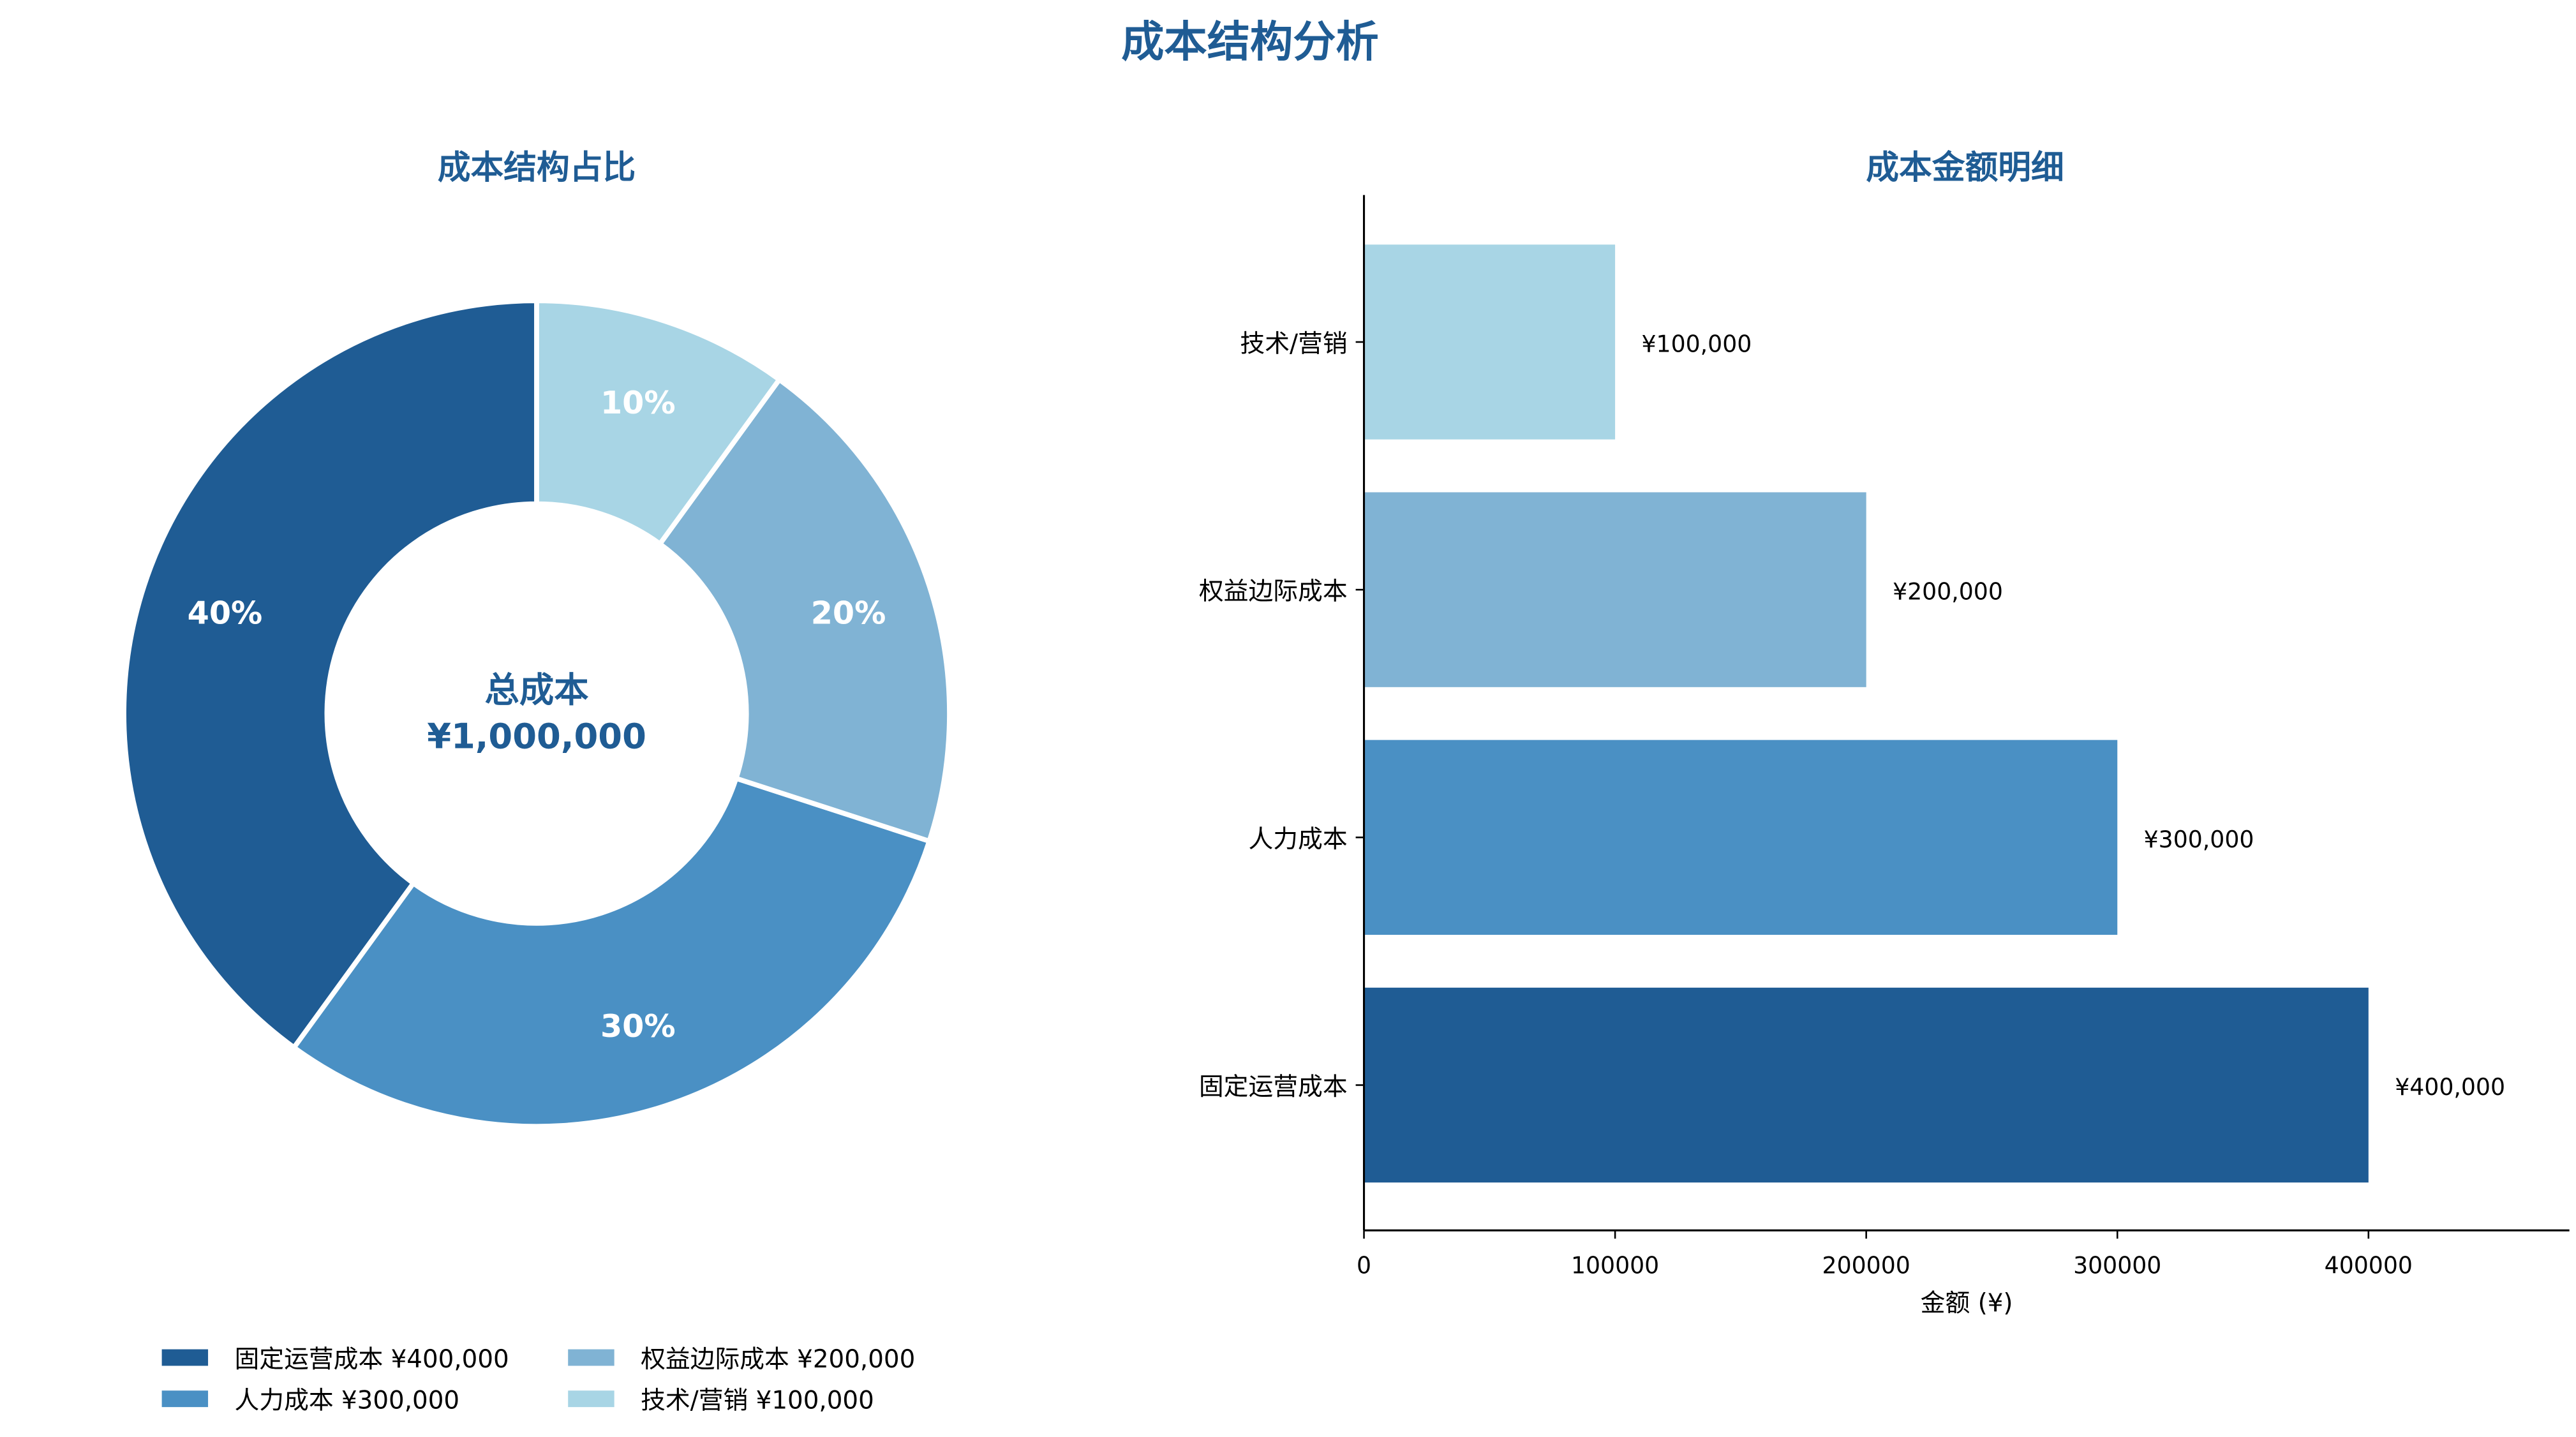 The height and width of the screenshot is (1437, 2576). I want to click on donut-title: 成本结构占比, so click(537, 168).